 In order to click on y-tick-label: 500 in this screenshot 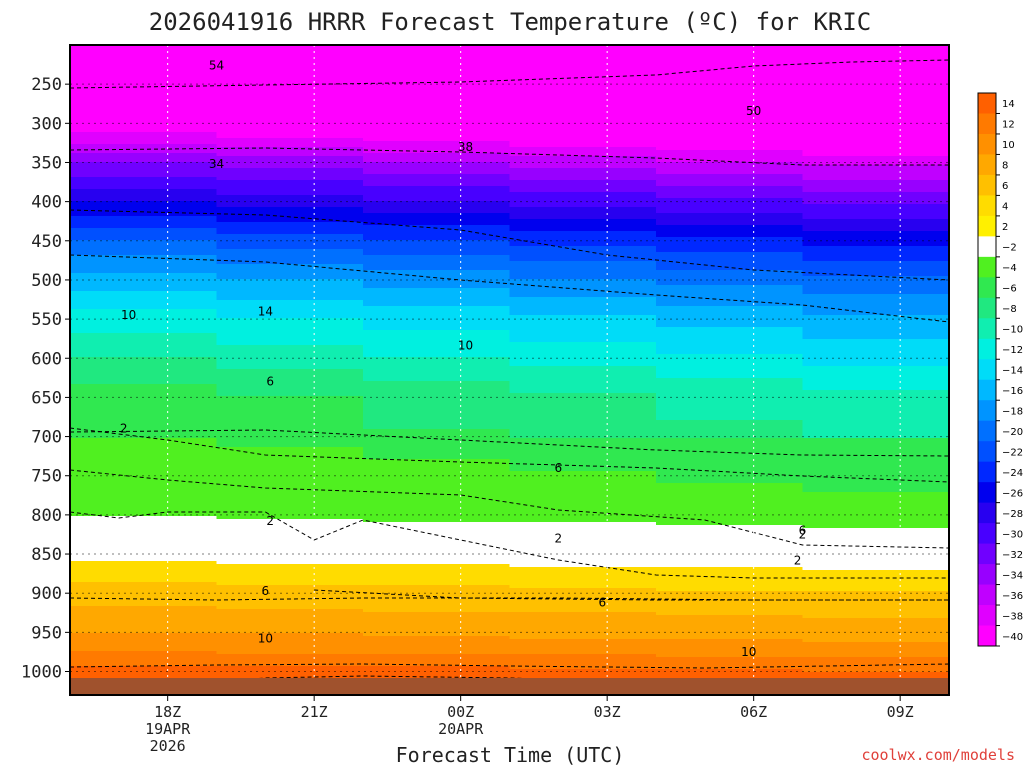, I will do `click(46, 281)`.